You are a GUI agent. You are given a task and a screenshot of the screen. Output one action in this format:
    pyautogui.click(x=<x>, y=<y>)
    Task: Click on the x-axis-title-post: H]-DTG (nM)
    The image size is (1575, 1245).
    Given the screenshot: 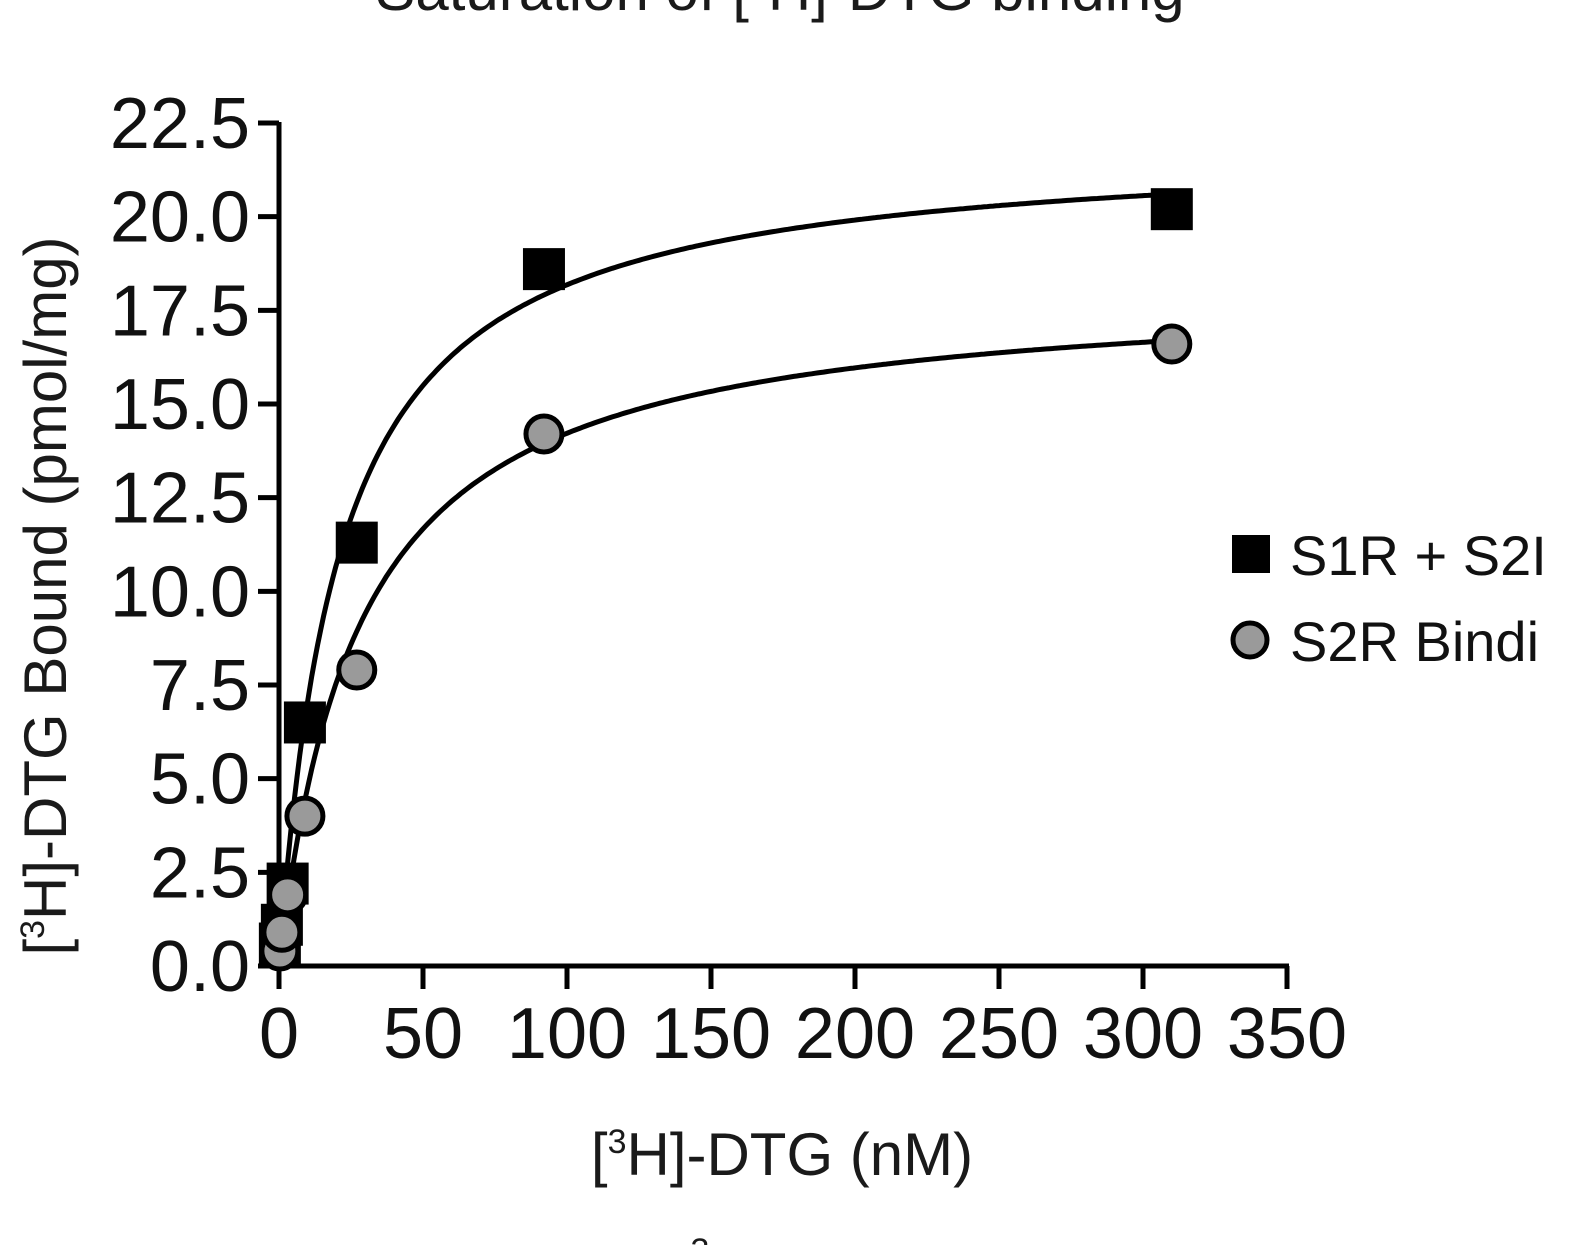 What is the action you would take?
    pyautogui.click(x=799, y=1154)
    